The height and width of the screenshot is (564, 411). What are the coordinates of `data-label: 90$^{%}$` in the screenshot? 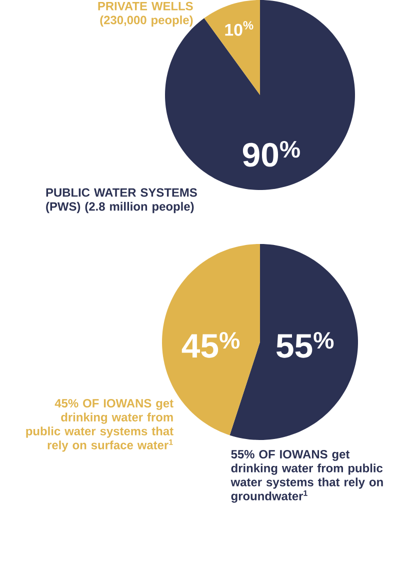 It's located at (271, 153).